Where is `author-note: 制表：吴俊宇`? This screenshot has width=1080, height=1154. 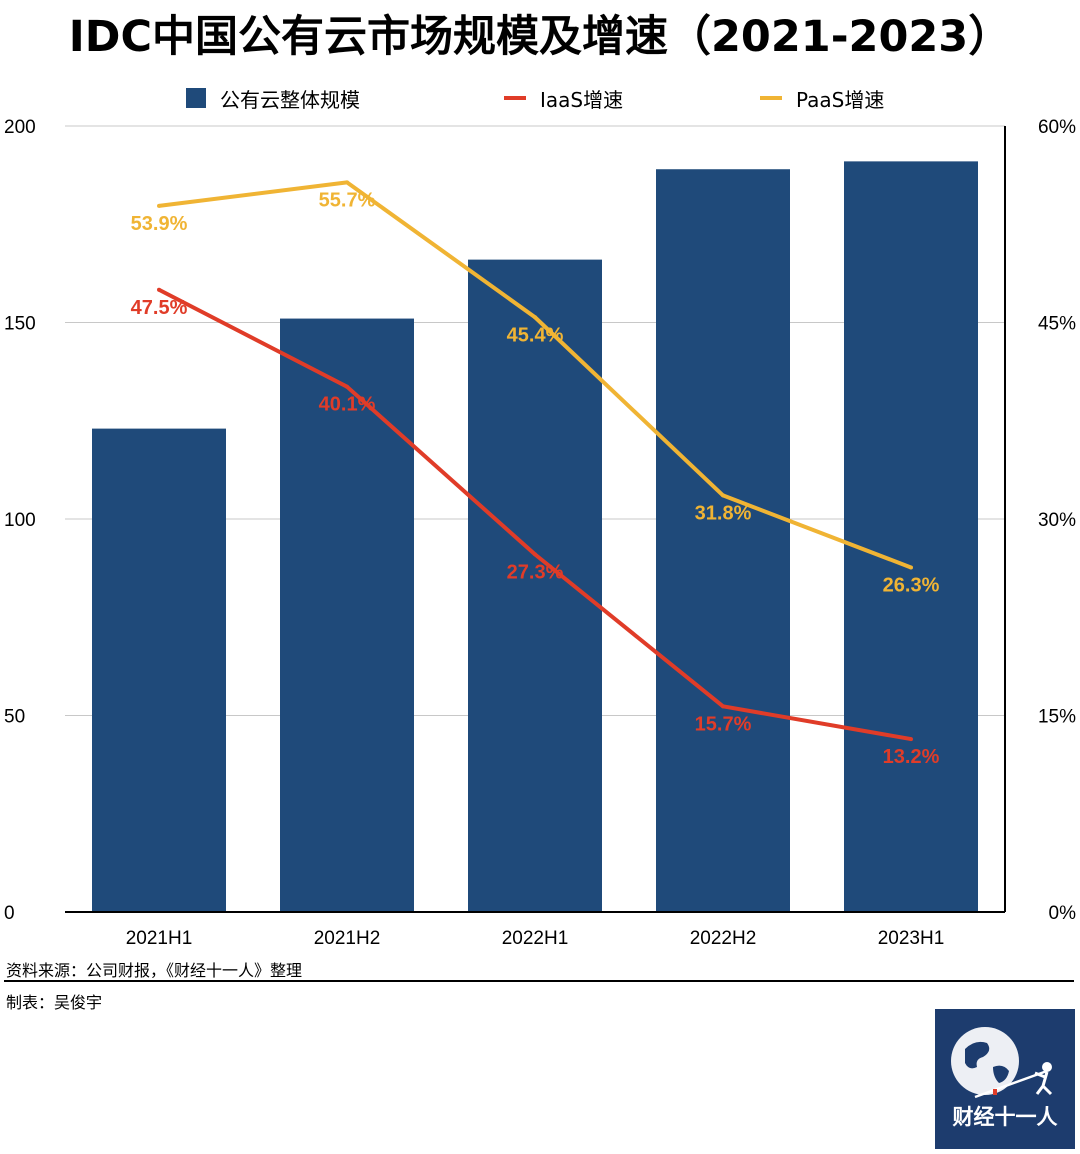 author-note: 制表：吴俊宇 is located at coordinates (54, 1002).